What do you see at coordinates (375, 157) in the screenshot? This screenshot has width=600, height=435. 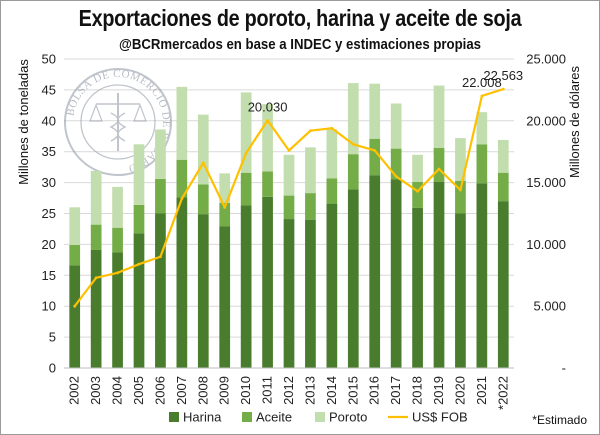 I see `bar-aceite-2016` at bounding box center [375, 157].